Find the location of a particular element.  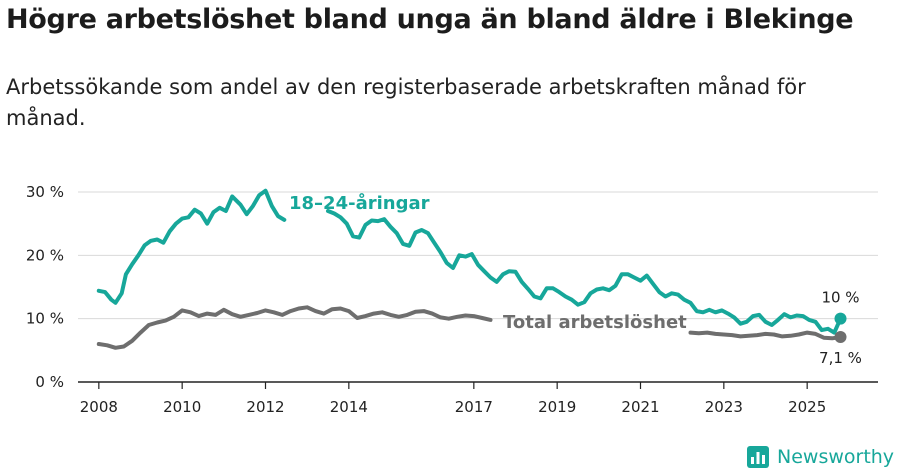

y-tick-label: 0 % is located at coordinates (49, 382).